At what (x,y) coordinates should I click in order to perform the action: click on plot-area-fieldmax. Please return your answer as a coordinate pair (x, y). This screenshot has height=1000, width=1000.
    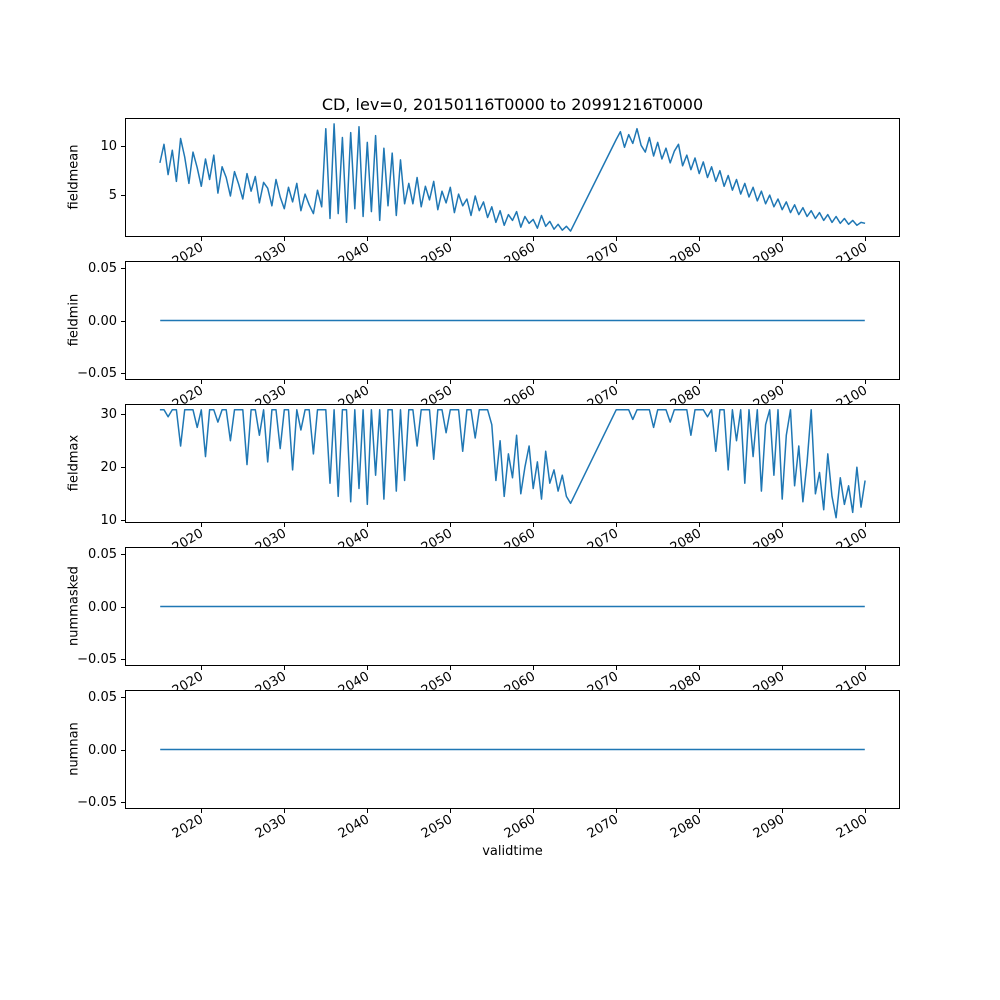
    Looking at the image, I should click on (512, 463).